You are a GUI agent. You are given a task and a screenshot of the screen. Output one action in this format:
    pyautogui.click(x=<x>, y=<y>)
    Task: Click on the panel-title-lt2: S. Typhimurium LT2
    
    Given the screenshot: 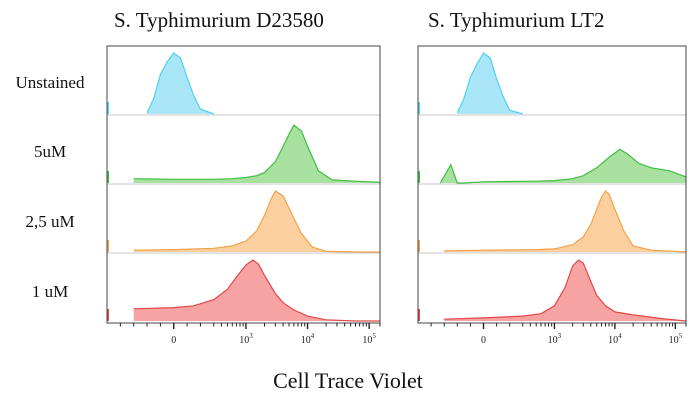 What is the action you would take?
    pyautogui.click(x=516, y=20)
    